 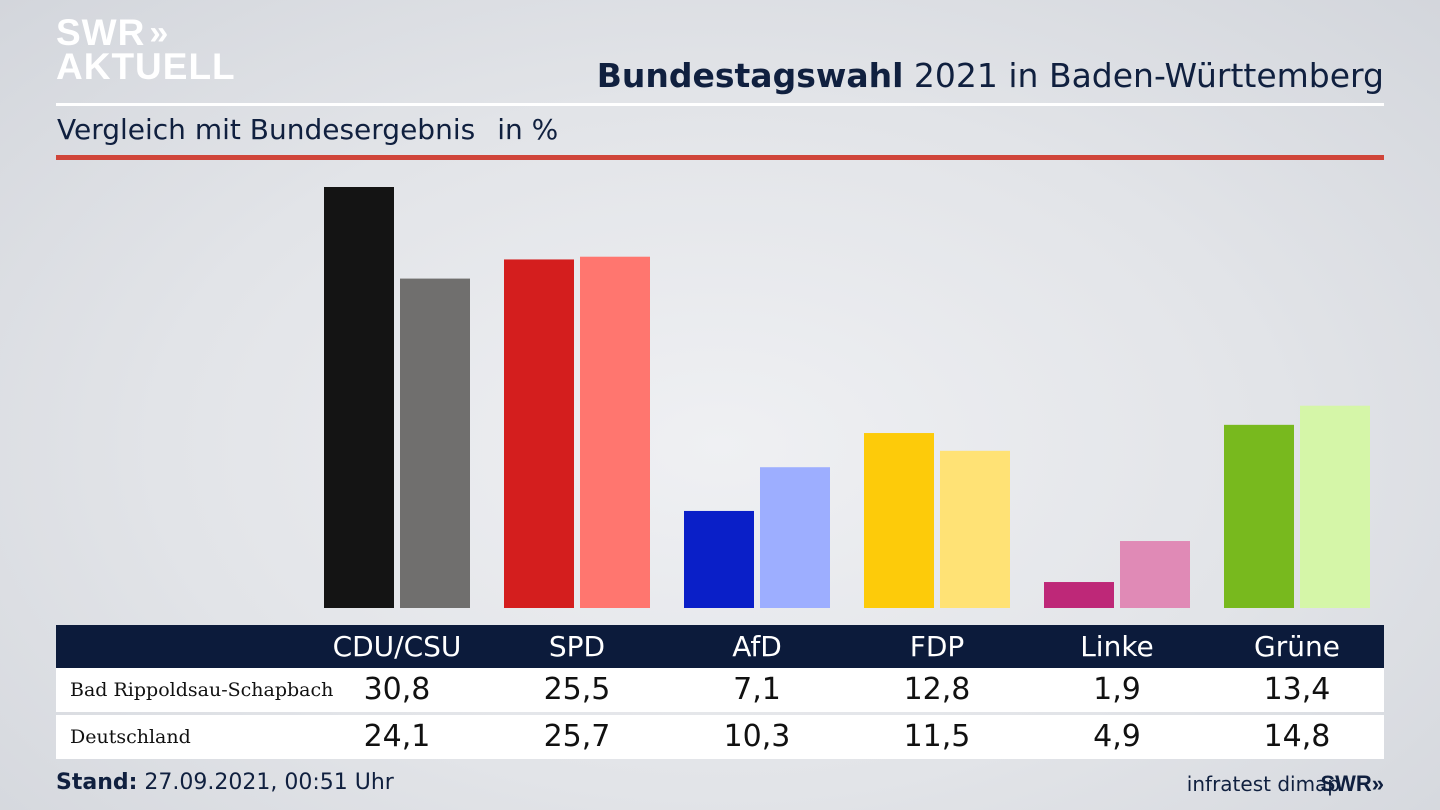 What do you see at coordinates (1079, 595) in the screenshot?
I see `bar-linke-local` at bounding box center [1079, 595].